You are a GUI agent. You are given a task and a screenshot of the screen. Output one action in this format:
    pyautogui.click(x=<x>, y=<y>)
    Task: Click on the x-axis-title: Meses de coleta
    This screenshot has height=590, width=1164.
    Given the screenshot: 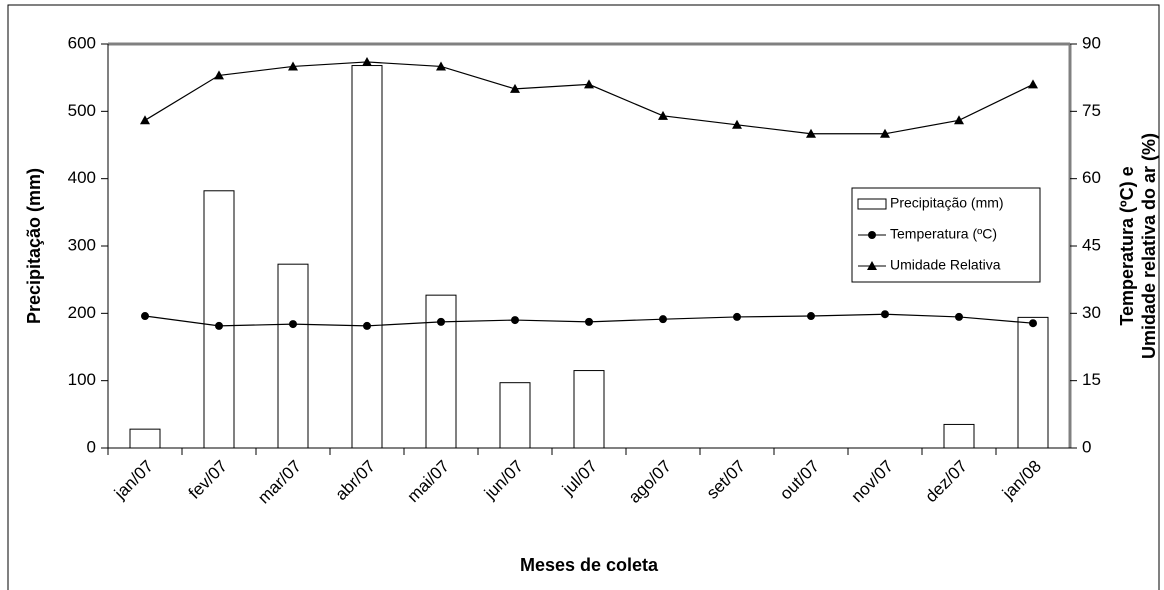 What is the action you would take?
    pyautogui.click(x=589, y=565)
    